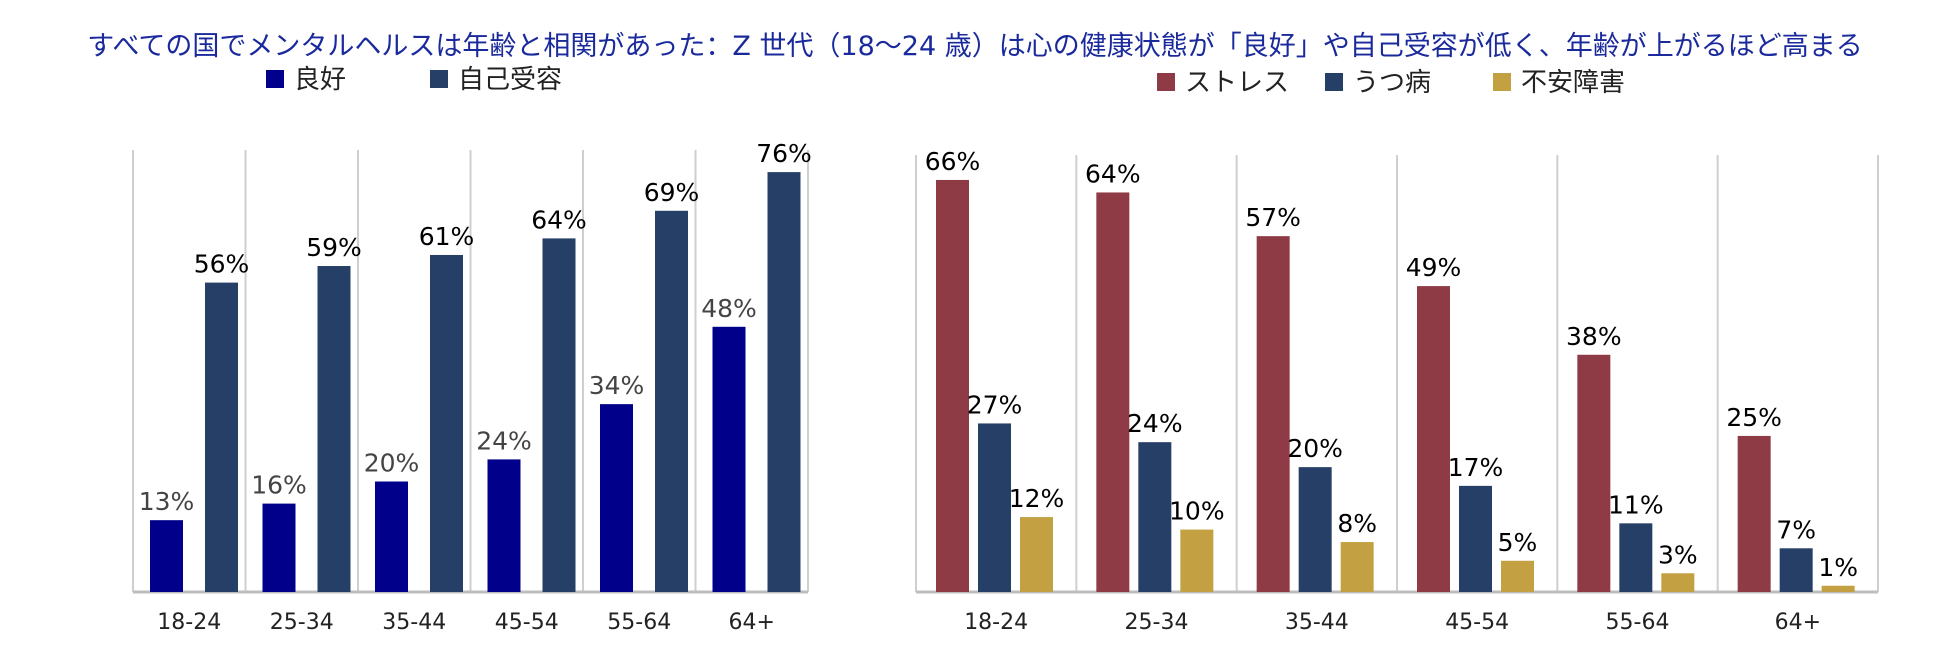  I want to click on right-legend-label-うつ病: うつ病, so click(1392, 83).